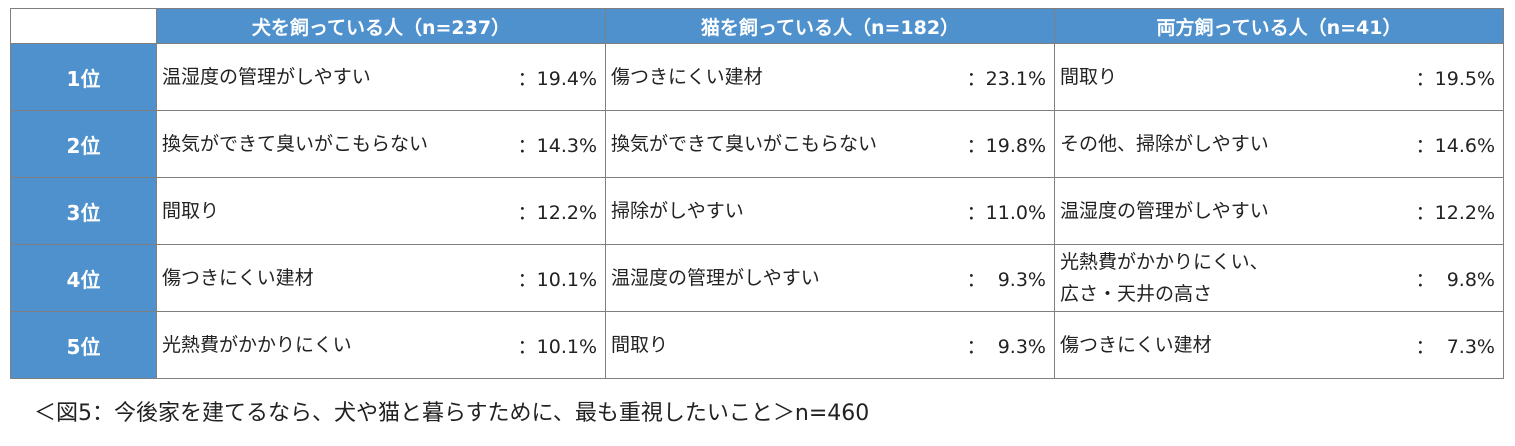 This screenshot has height=446, width=1515. What do you see at coordinates (830, 77) in the screenshot?
I see `table-cell-cat: 傷つきにくい建材 ：23.1%` at bounding box center [830, 77].